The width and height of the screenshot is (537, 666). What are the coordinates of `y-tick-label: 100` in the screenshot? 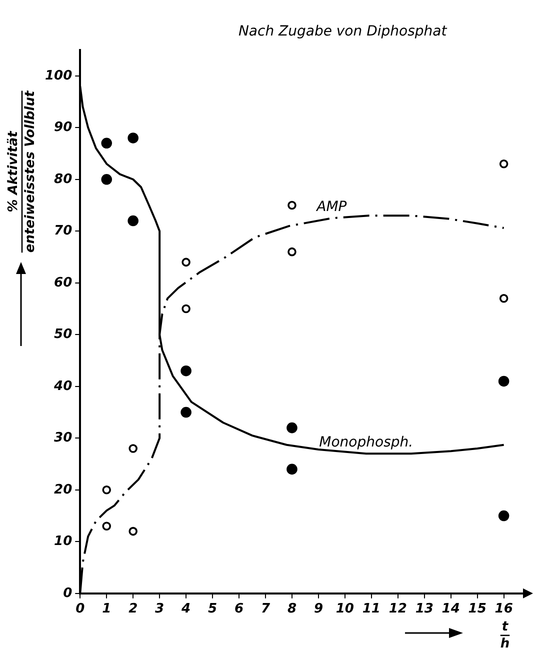 It's located at (58, 76).